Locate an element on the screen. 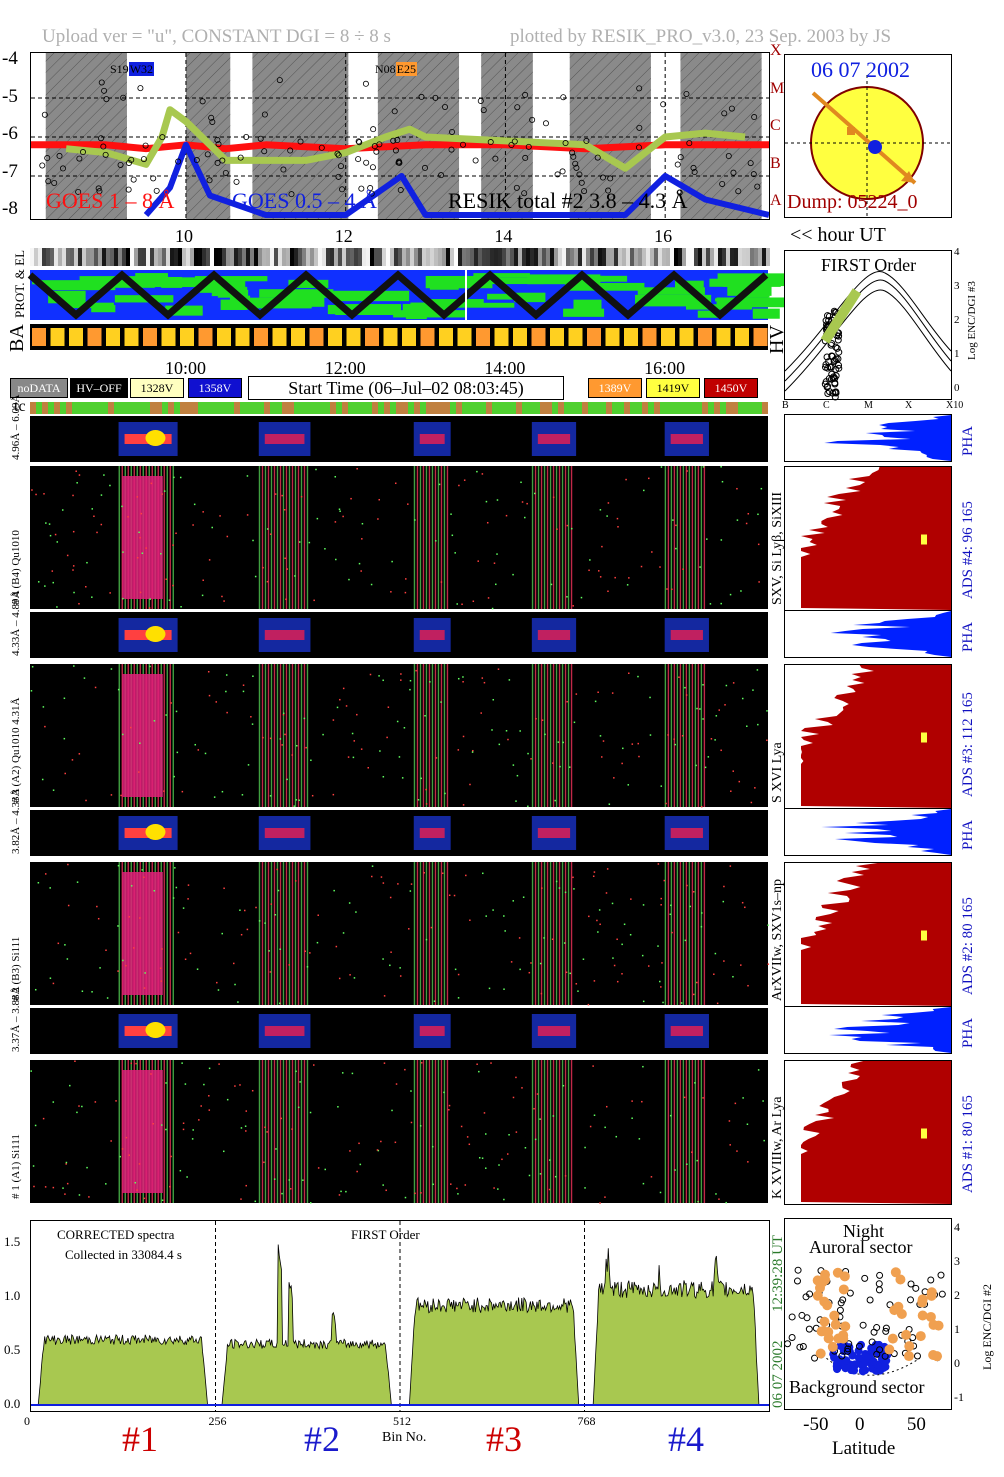  ads-histogram-area is located at coordinates (876, 736).